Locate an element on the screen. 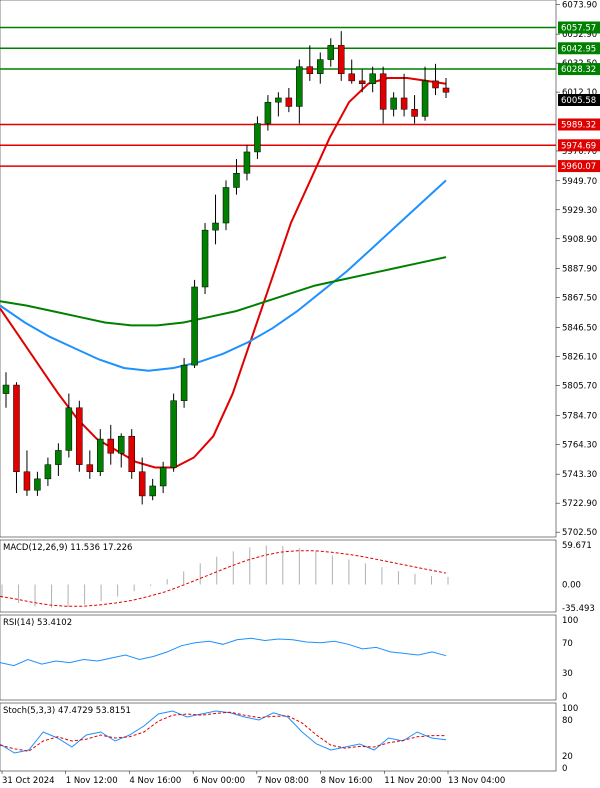  macd-histogram is located at coordinates (225, 576).